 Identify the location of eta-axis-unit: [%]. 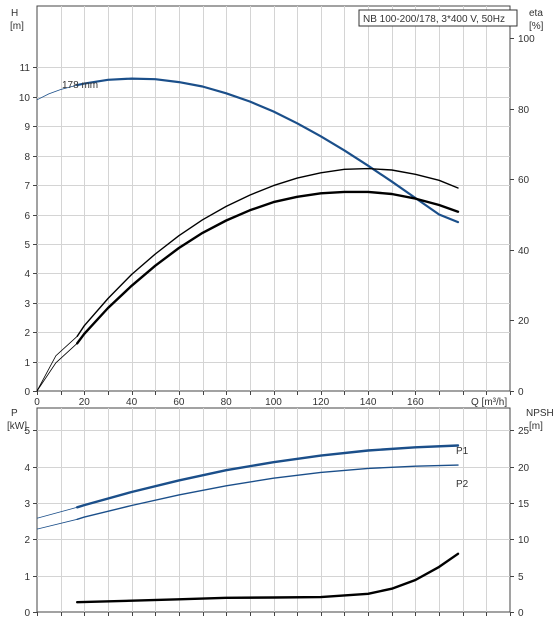
(536, 26).